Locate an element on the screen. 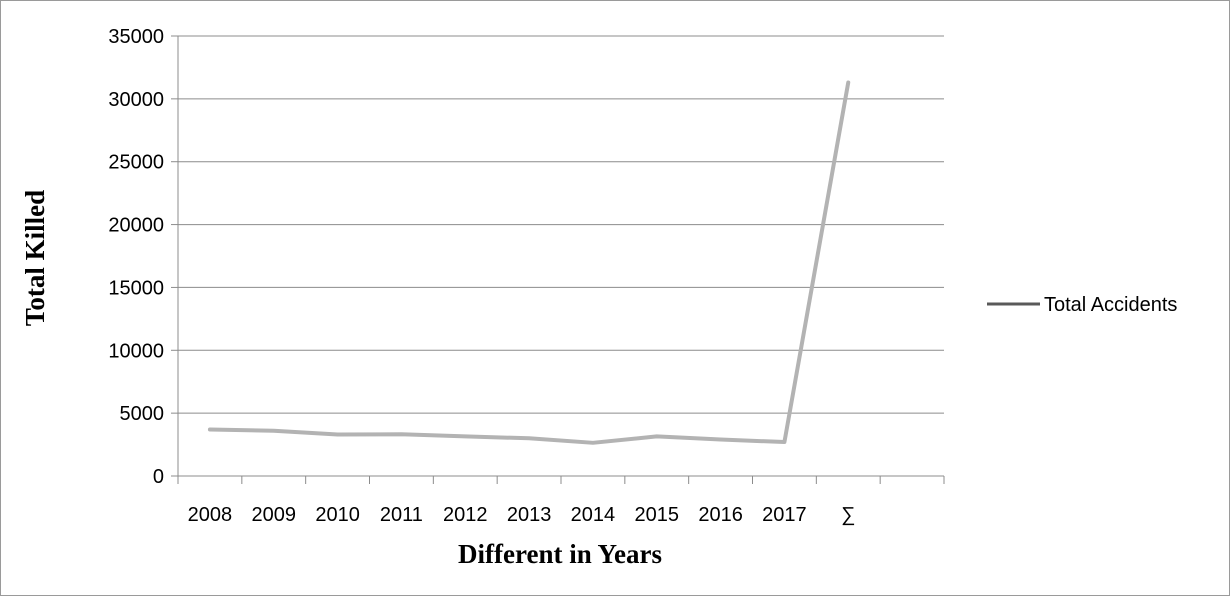 The height and width of the screenshot is (597, 1231). x-tick-label: 2008 is located at coordinates (210, 515).